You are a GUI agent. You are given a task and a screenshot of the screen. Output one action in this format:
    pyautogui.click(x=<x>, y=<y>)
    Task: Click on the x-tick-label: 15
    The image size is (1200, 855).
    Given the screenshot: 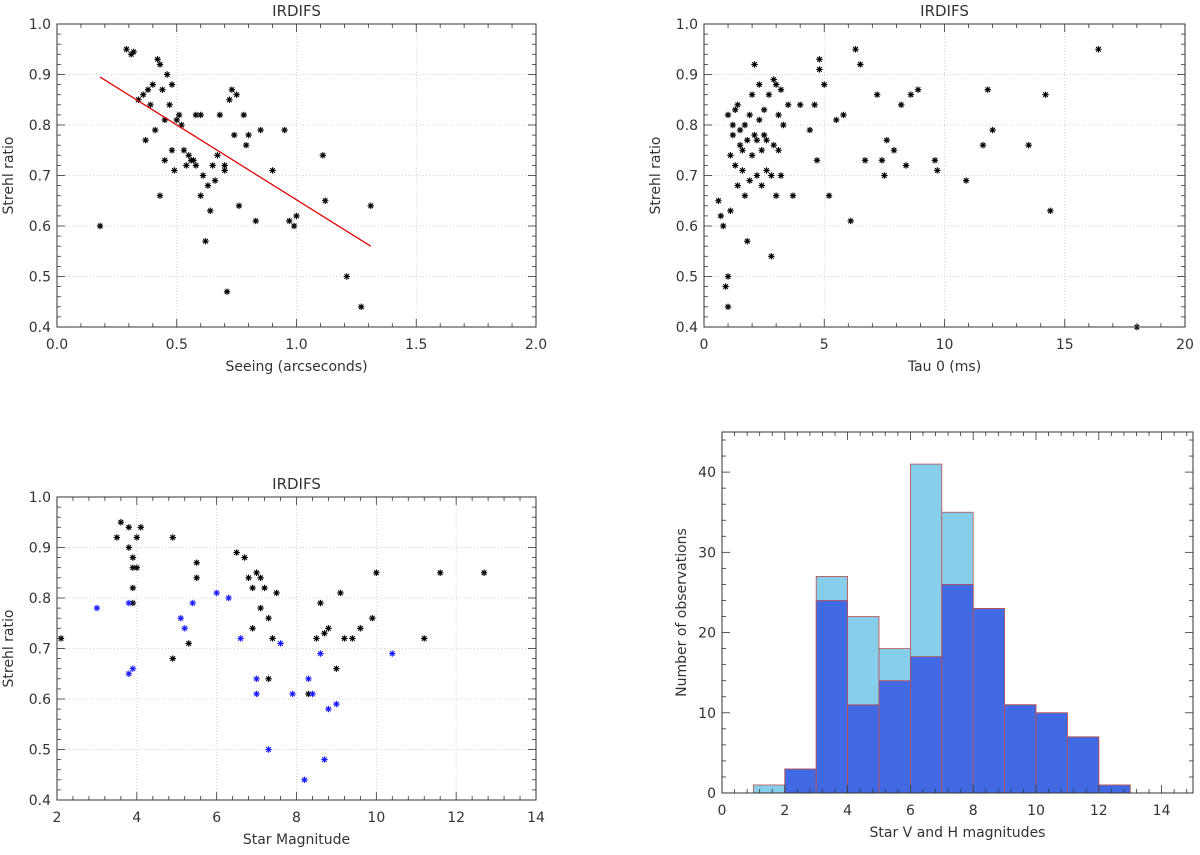 What is the action you would take?
    pyautogui.click(x=1065, y=345)
    